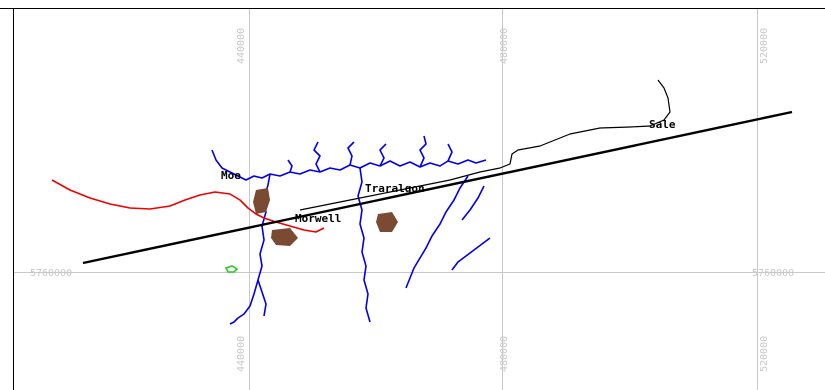 This screenshot has width=825, height=390. I want to click on urban-areas, so click(325, 217).